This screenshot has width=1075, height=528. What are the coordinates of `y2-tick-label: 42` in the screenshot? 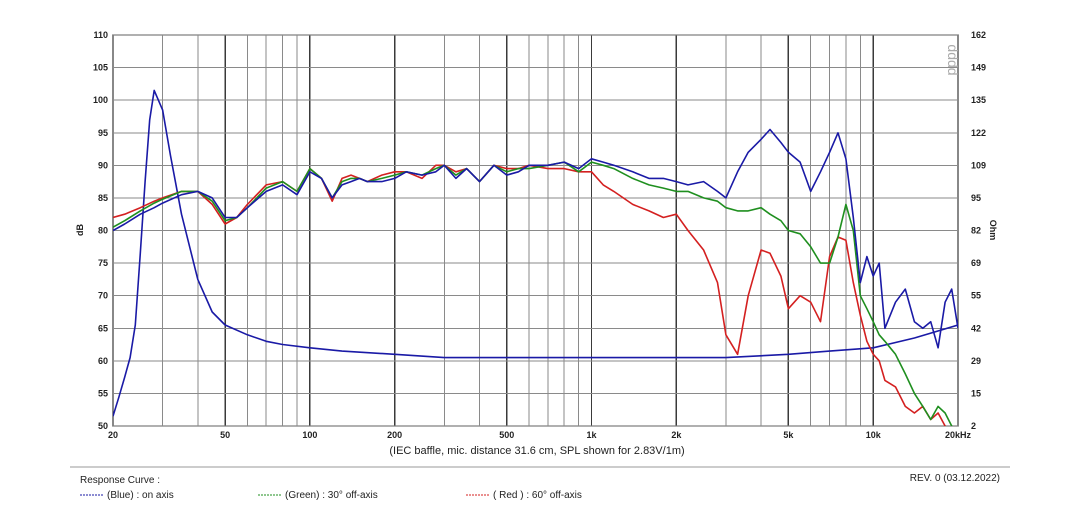 It's located at (976, 328).